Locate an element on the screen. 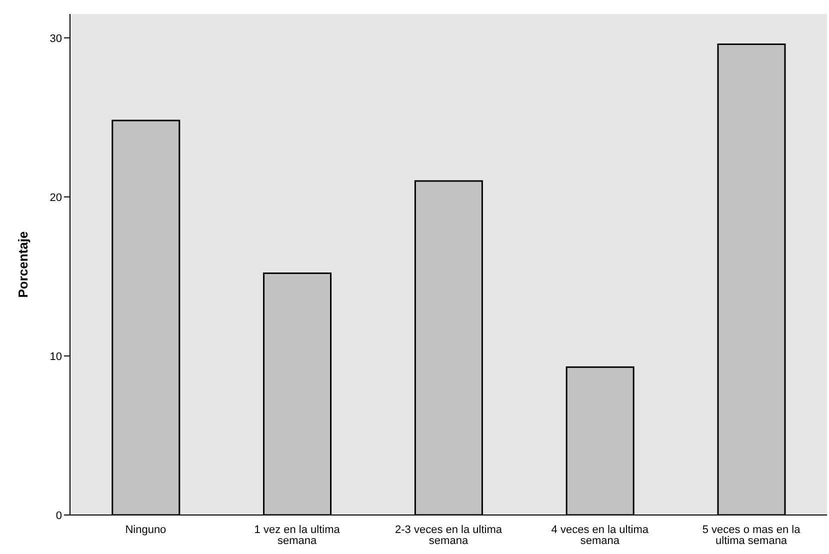  x-tick-label: 1 vez en la ultima semana is located at coordinates (297, 535).